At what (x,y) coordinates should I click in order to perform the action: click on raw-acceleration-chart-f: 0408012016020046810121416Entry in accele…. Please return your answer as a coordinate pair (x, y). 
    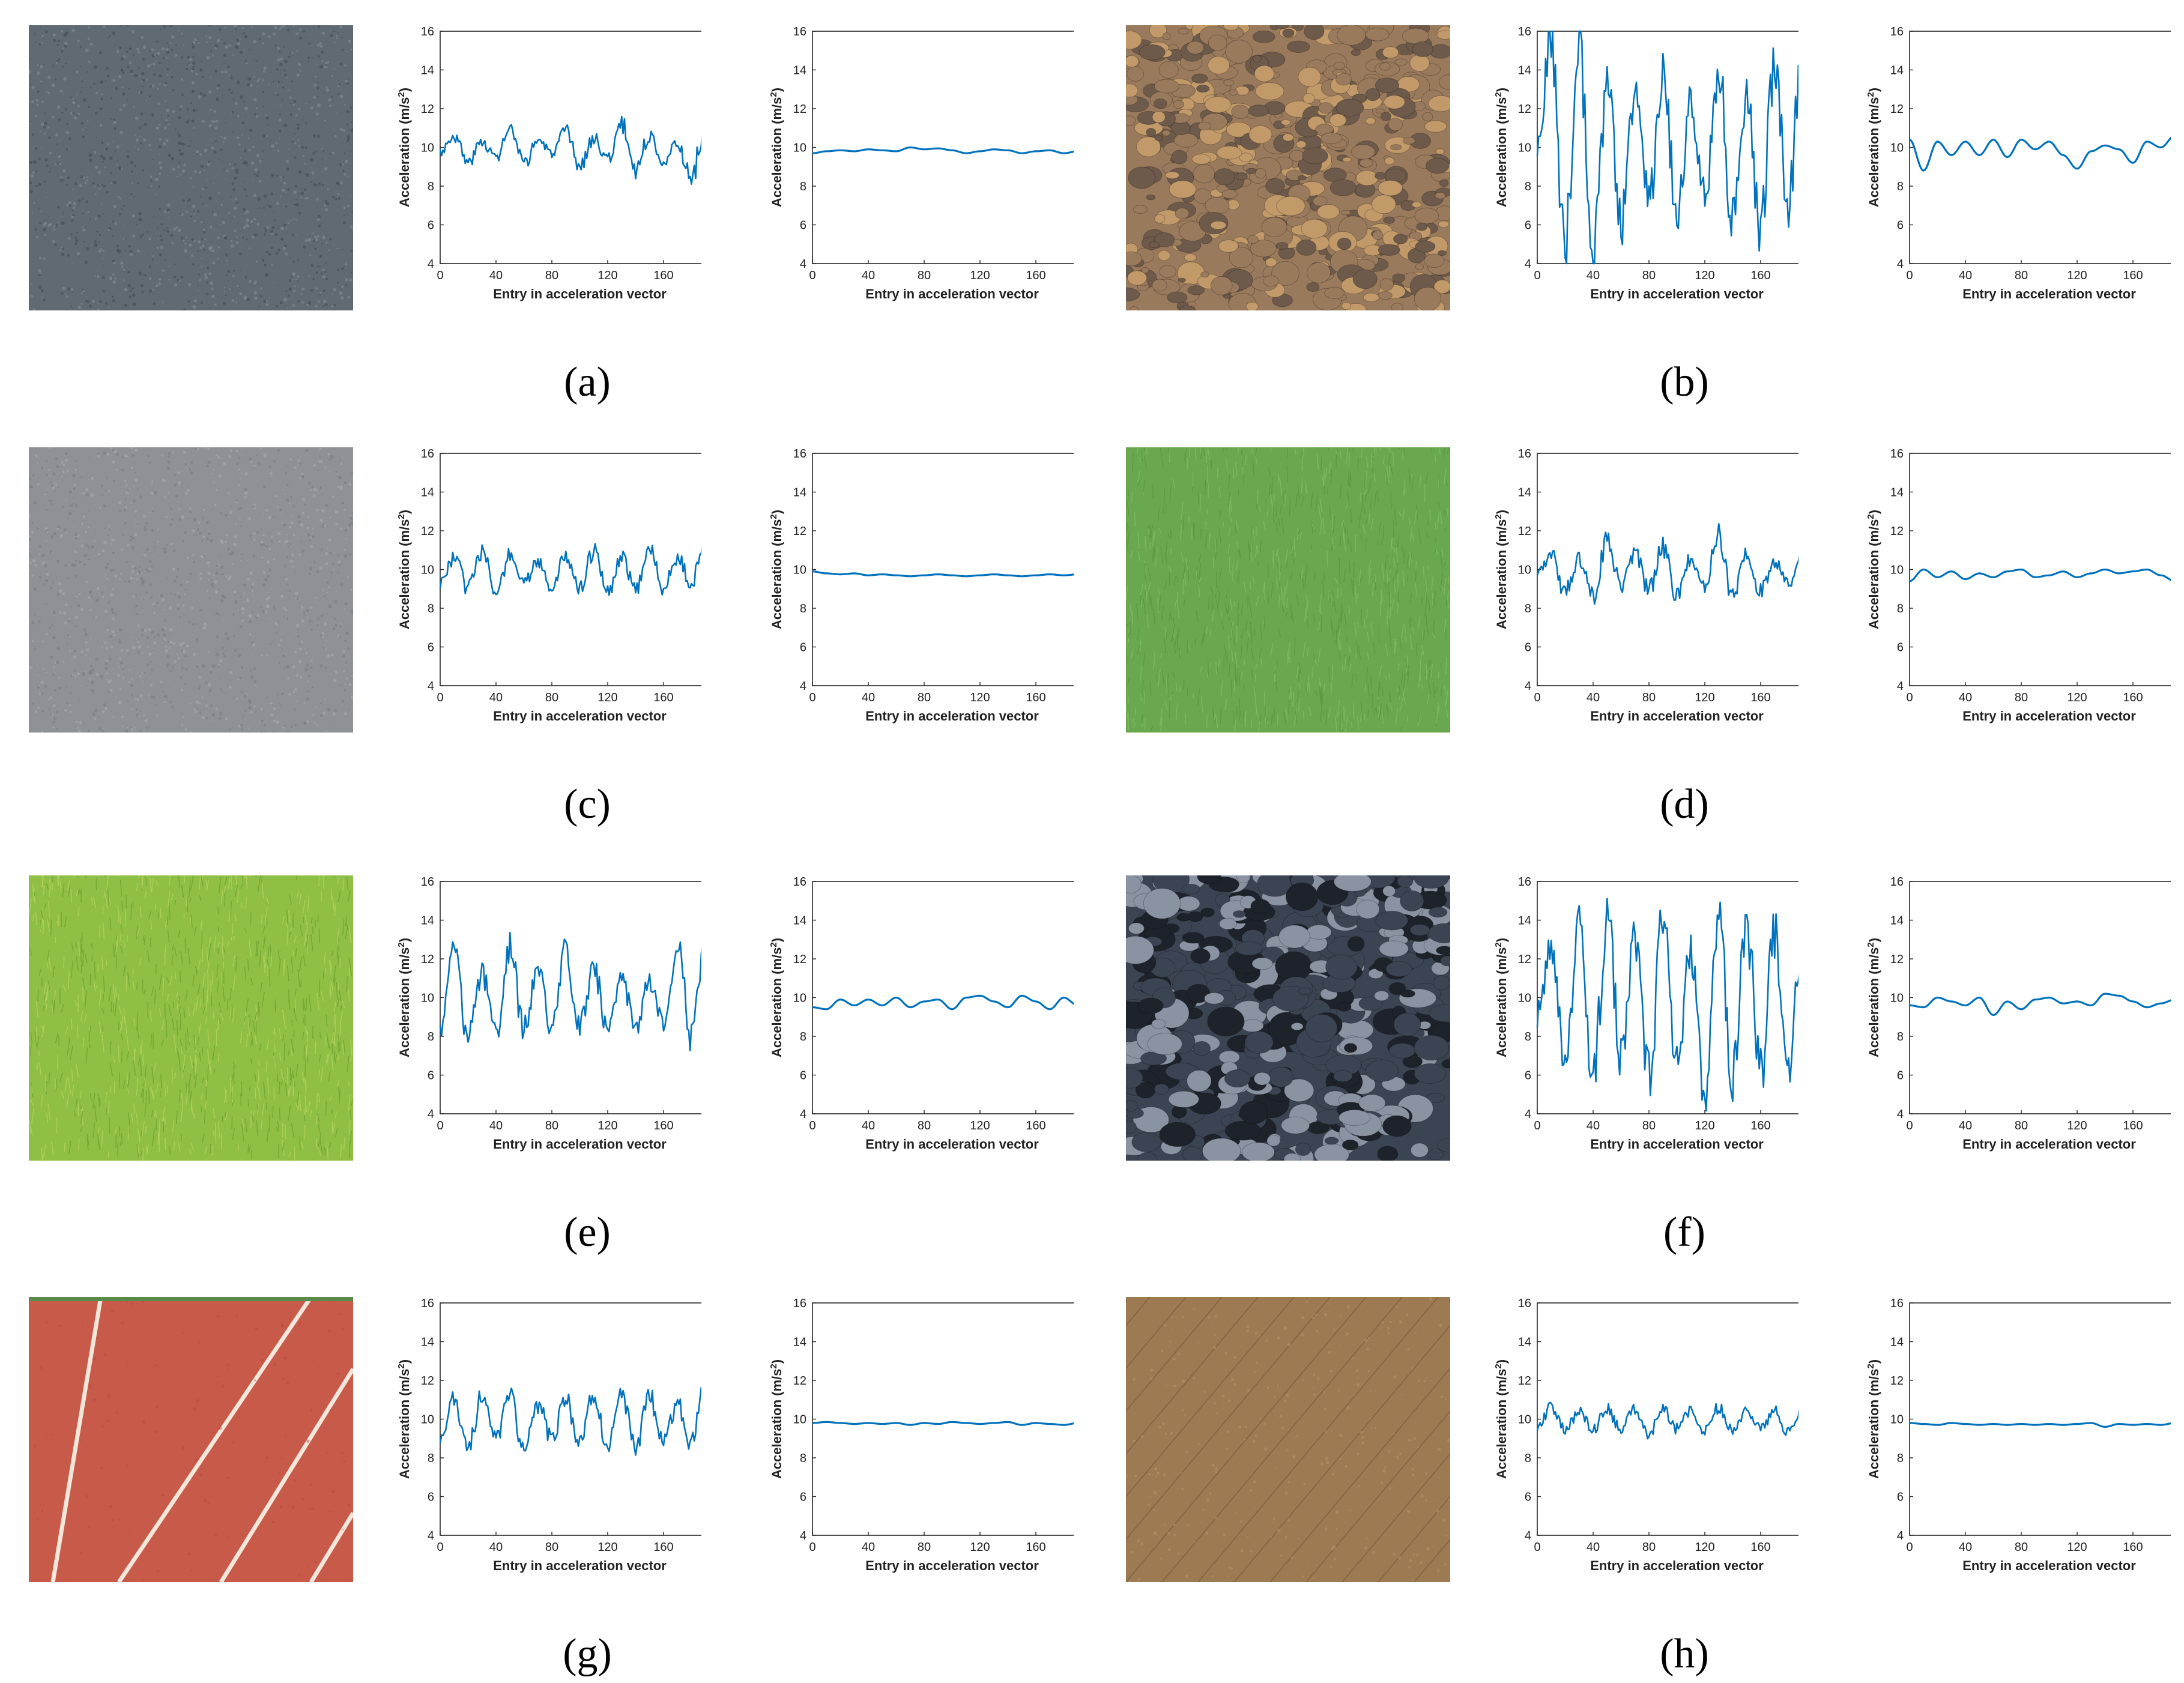
    Looking at the image, I should click on (1630, 1021).